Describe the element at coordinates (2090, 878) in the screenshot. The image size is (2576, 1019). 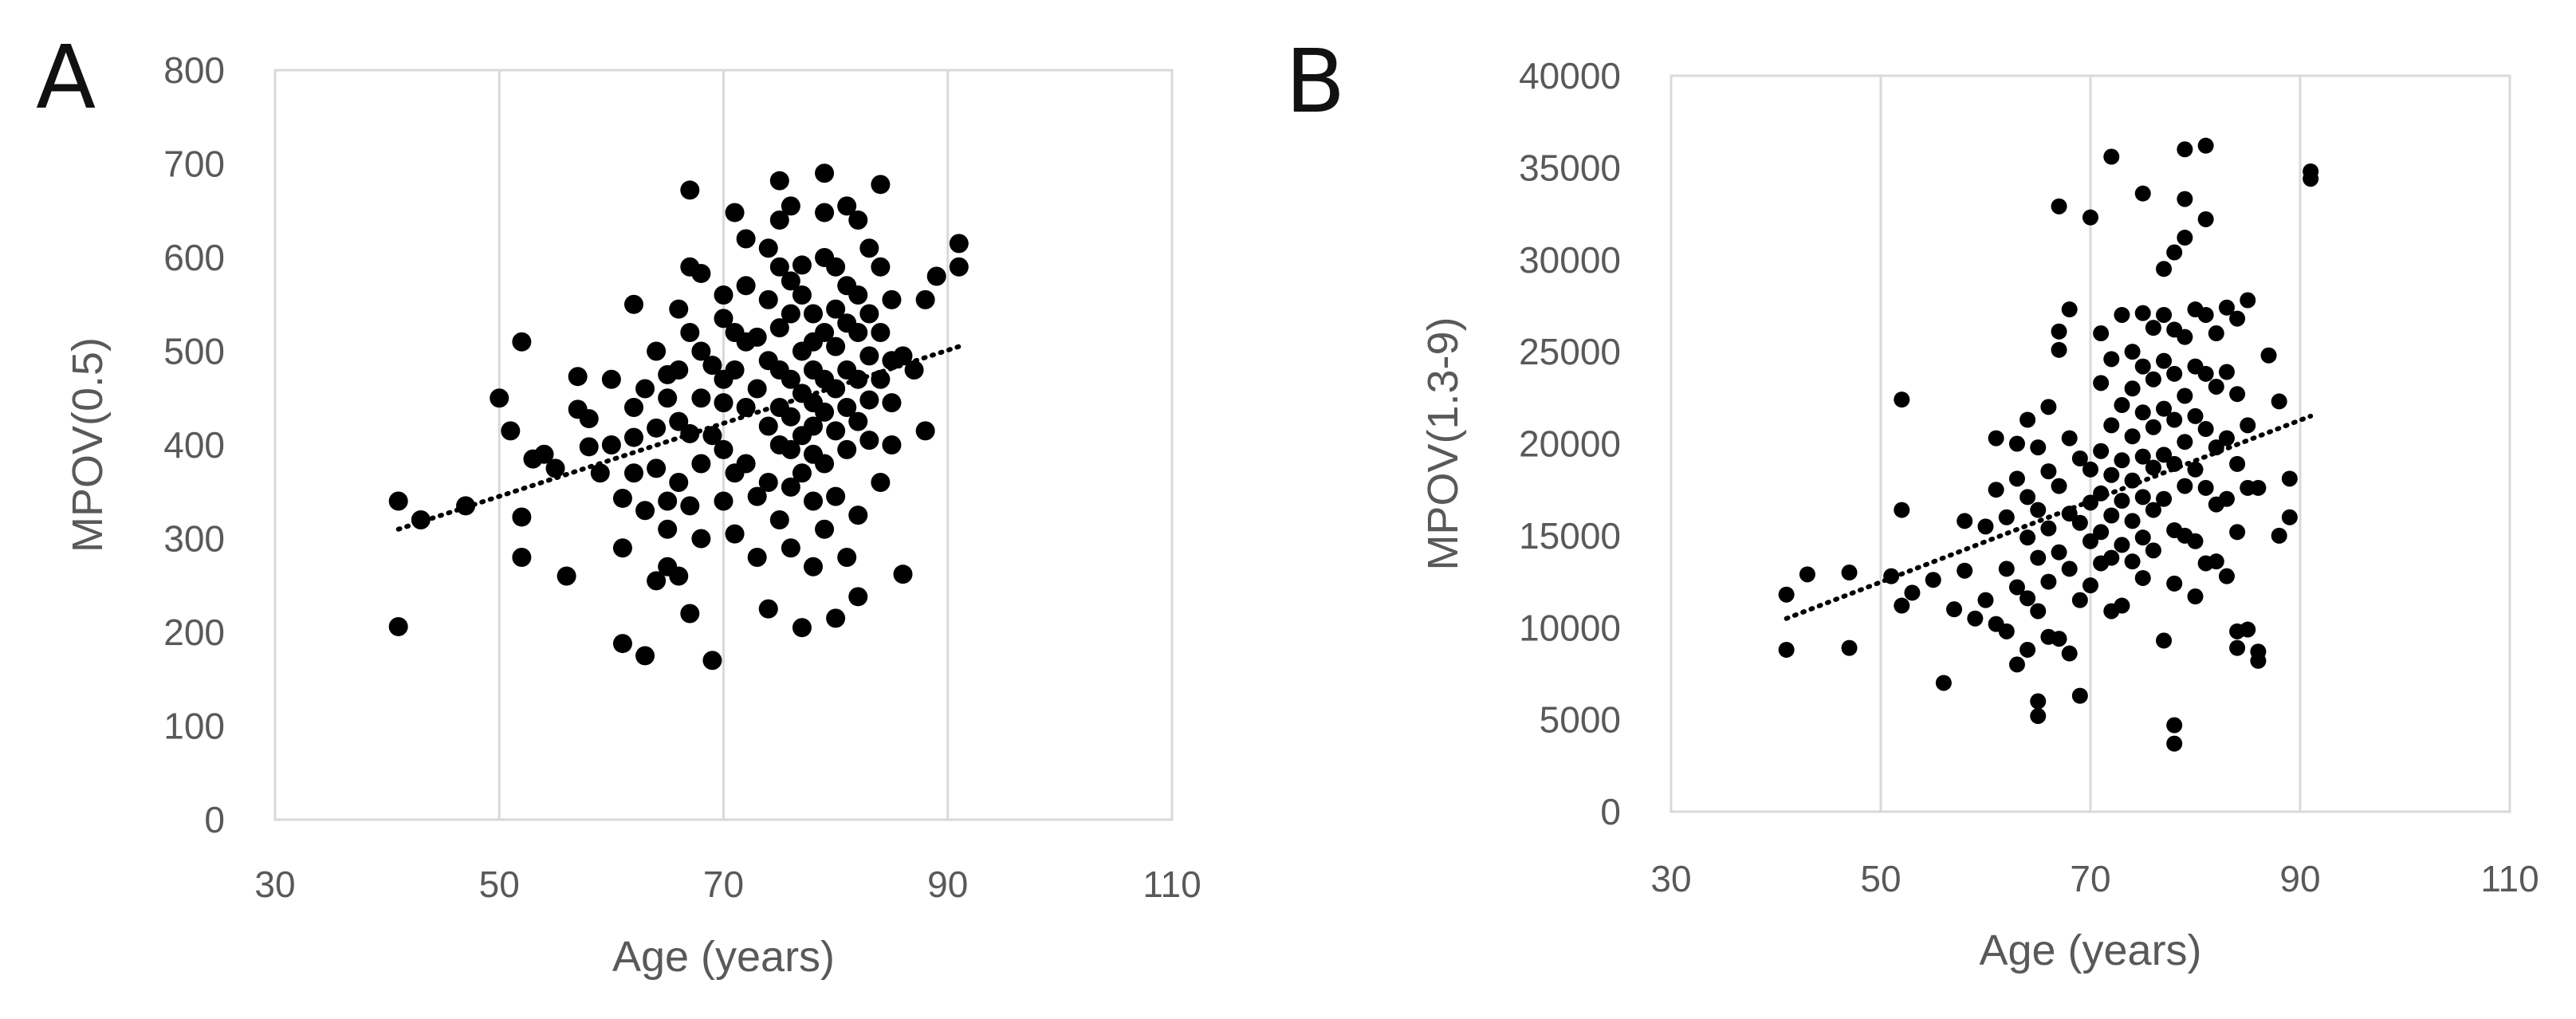
I see `x-tick-label: 70` at that location.